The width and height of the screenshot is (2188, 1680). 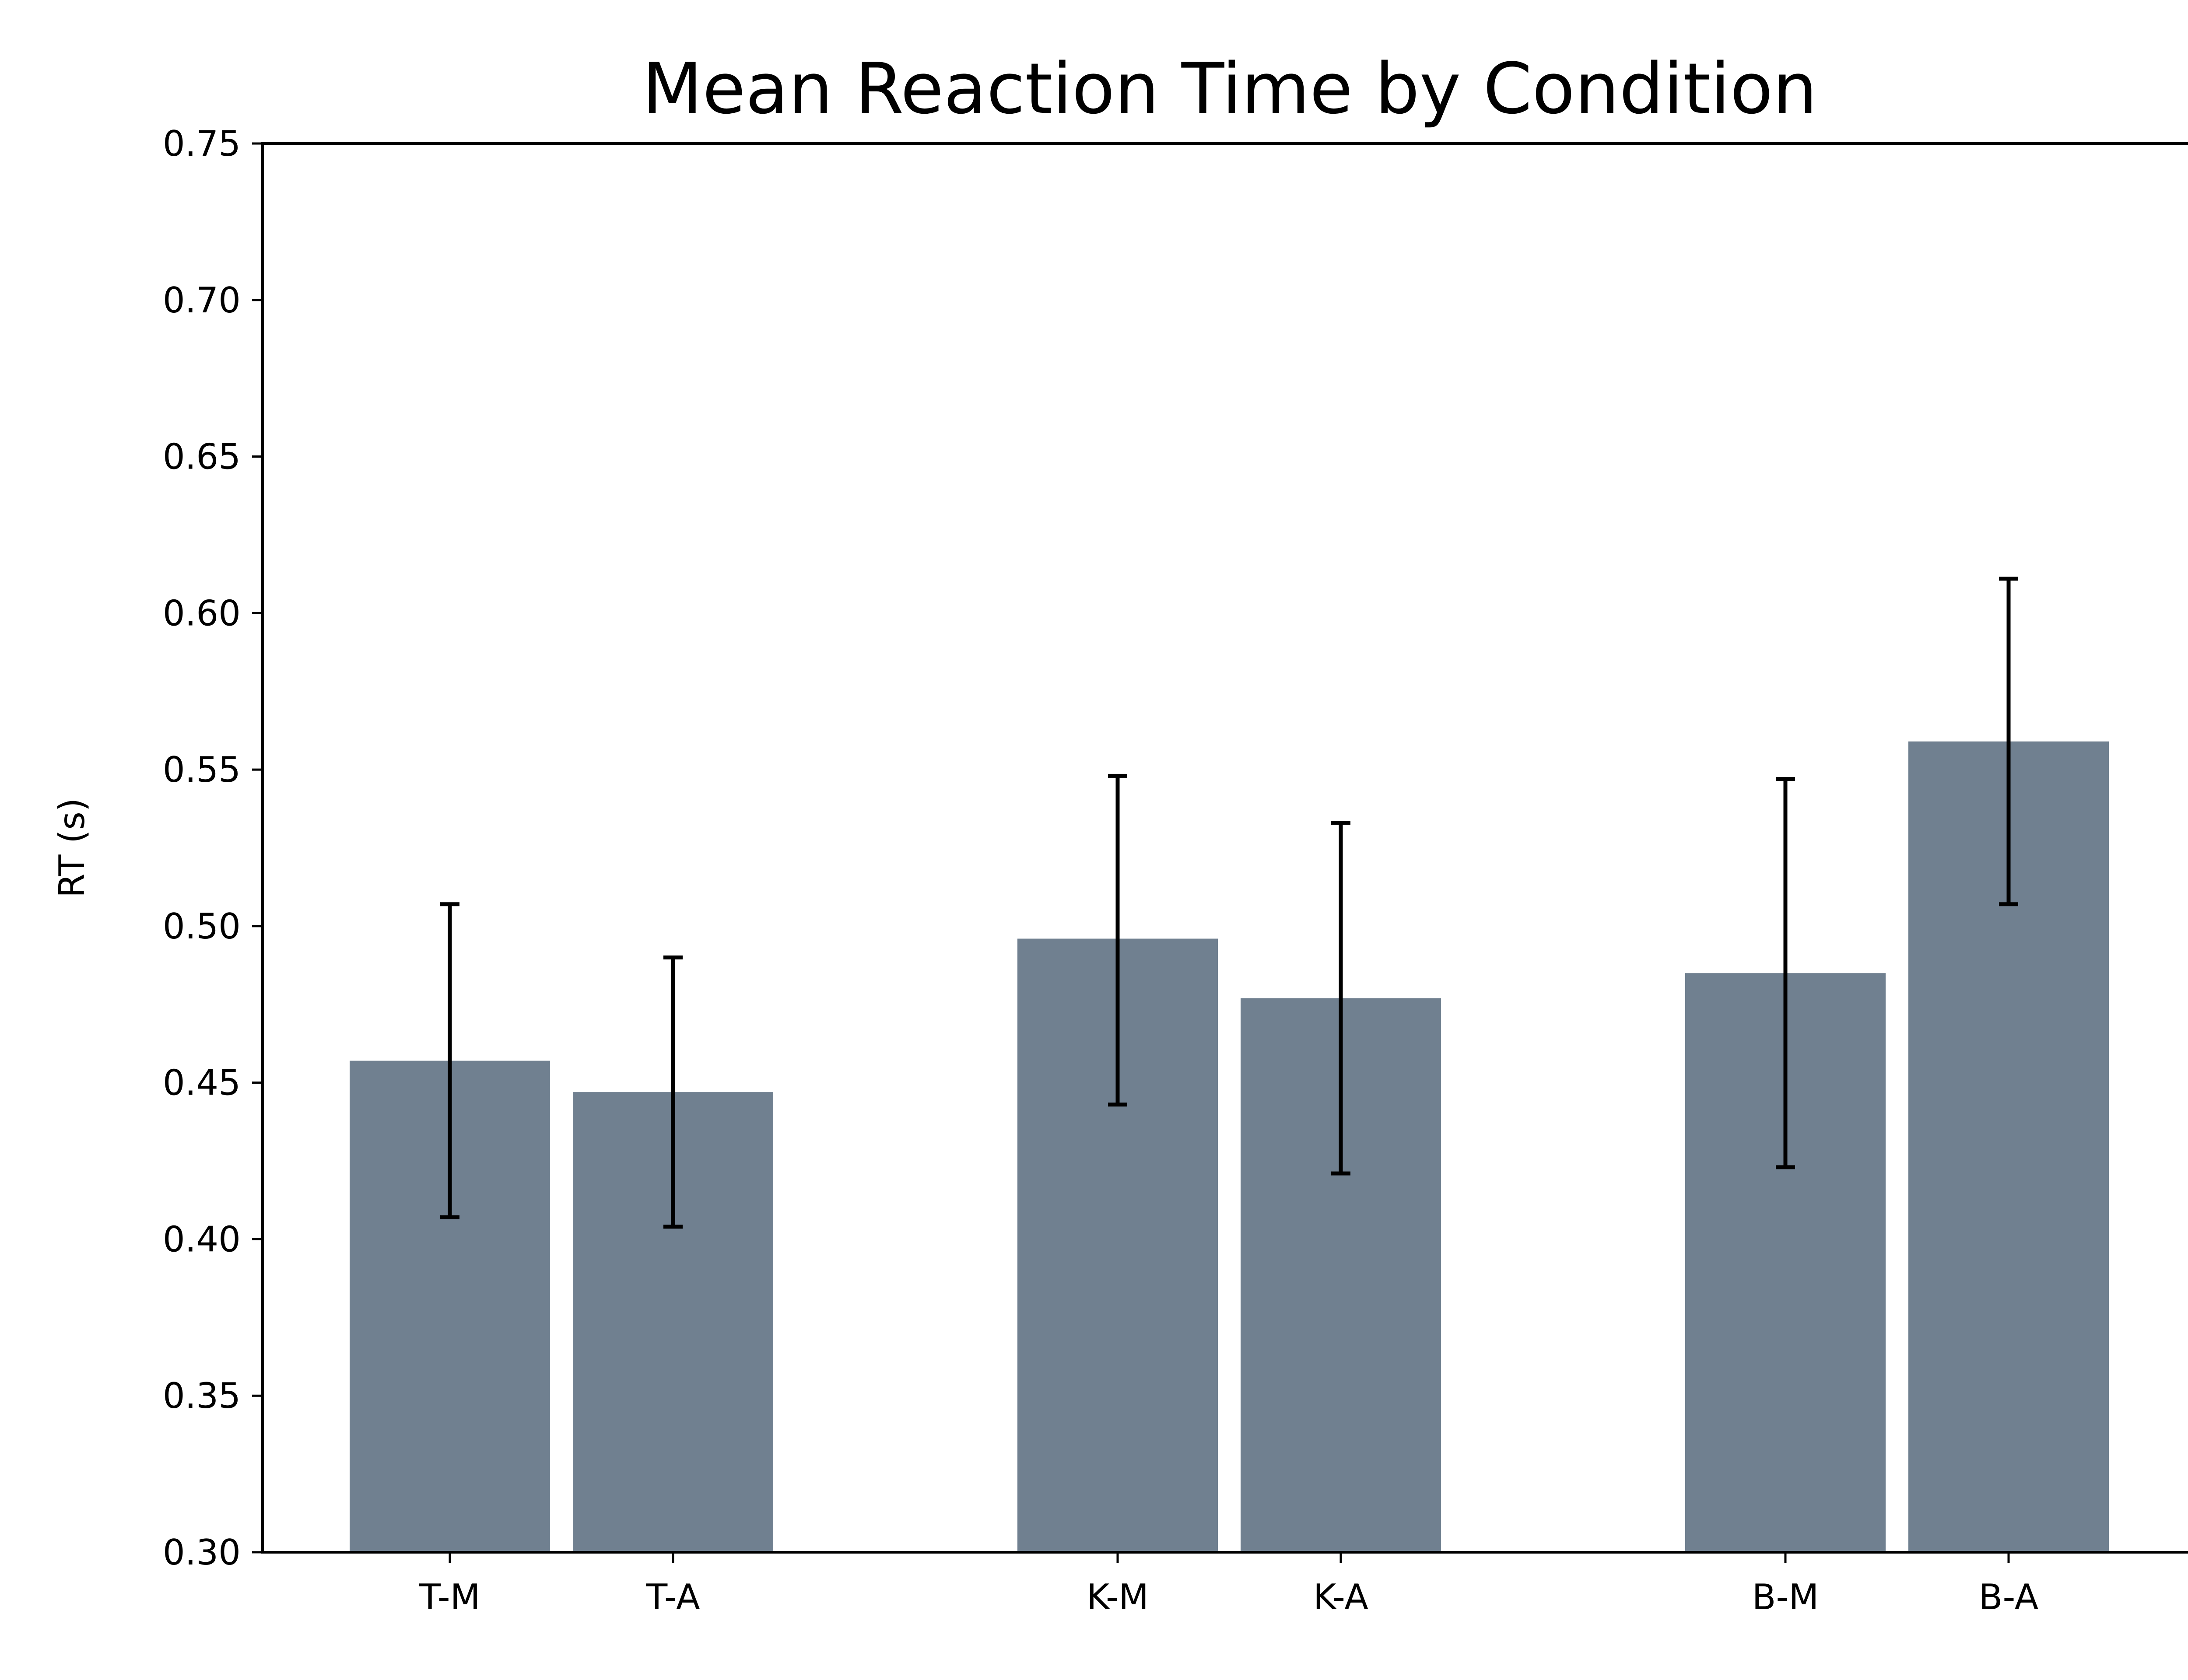 What do you see at coordinates (202, 926) in the screenshot?
I see `y-tick-label: 0.50` at bounding box center [202, 926].